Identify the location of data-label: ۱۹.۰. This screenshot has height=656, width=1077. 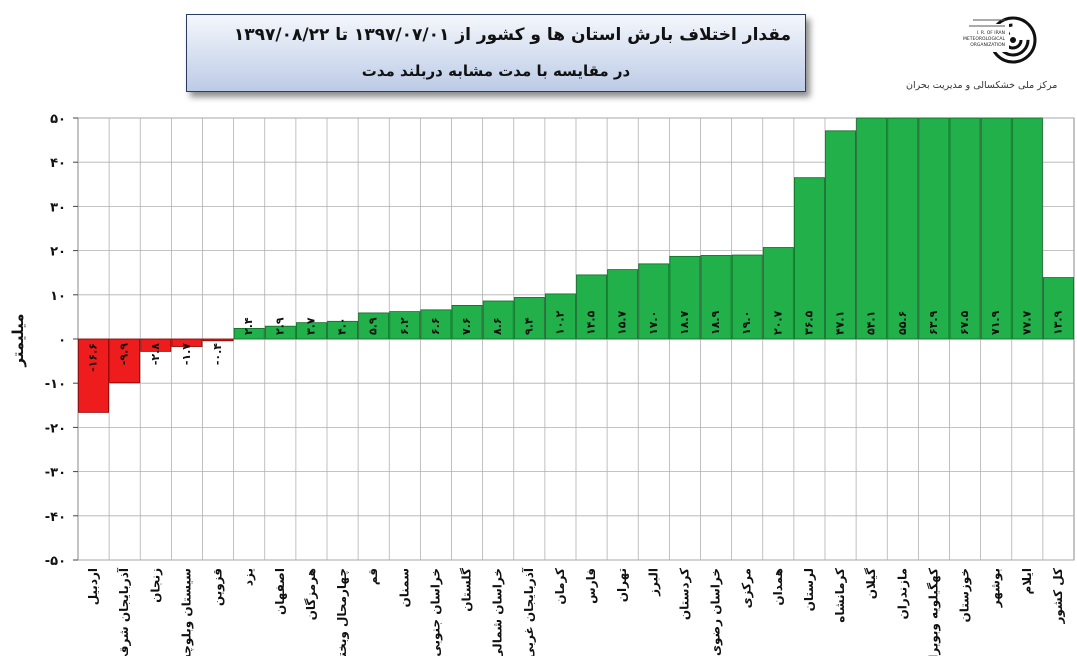
(746, 323).